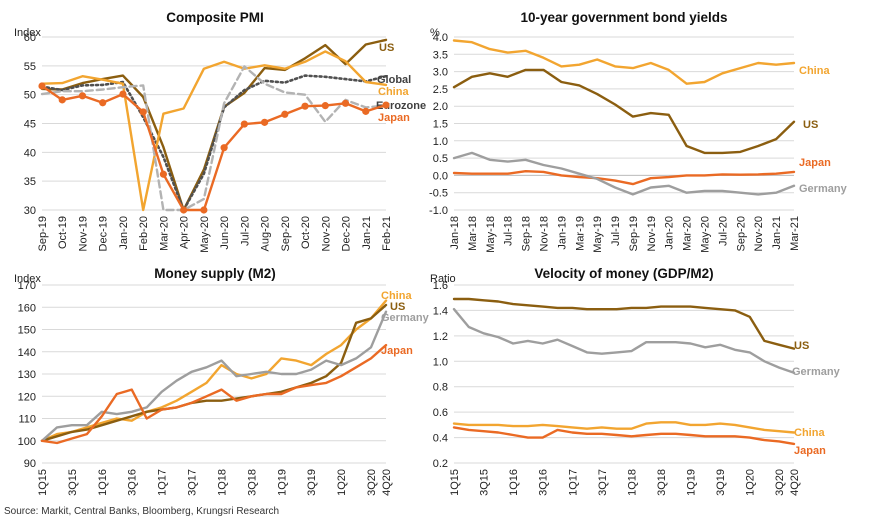 The image size is (870, 523). I want to click on x-tick-label: 4Q20, so click(795, 482).